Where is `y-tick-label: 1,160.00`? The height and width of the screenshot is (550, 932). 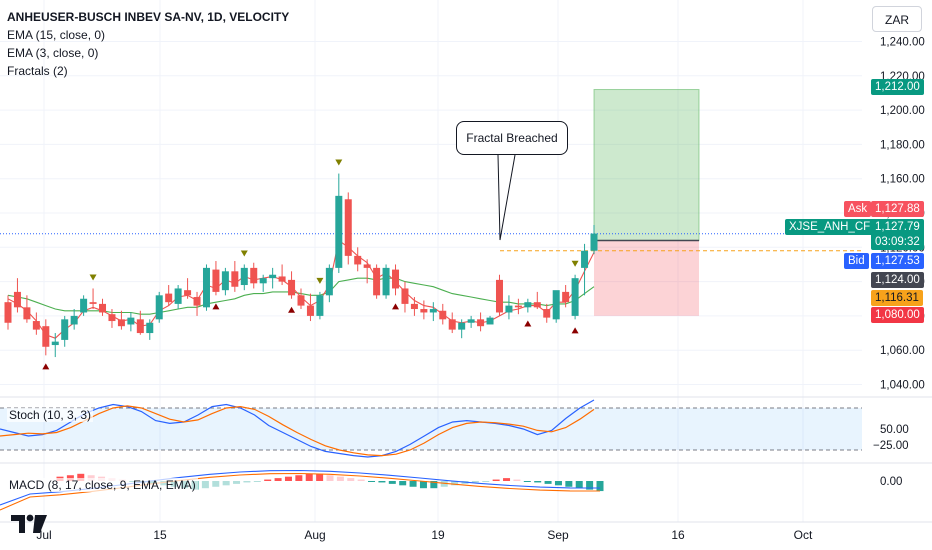
y-tick-label: 1,160.00 is located at coordinates (902, 180).